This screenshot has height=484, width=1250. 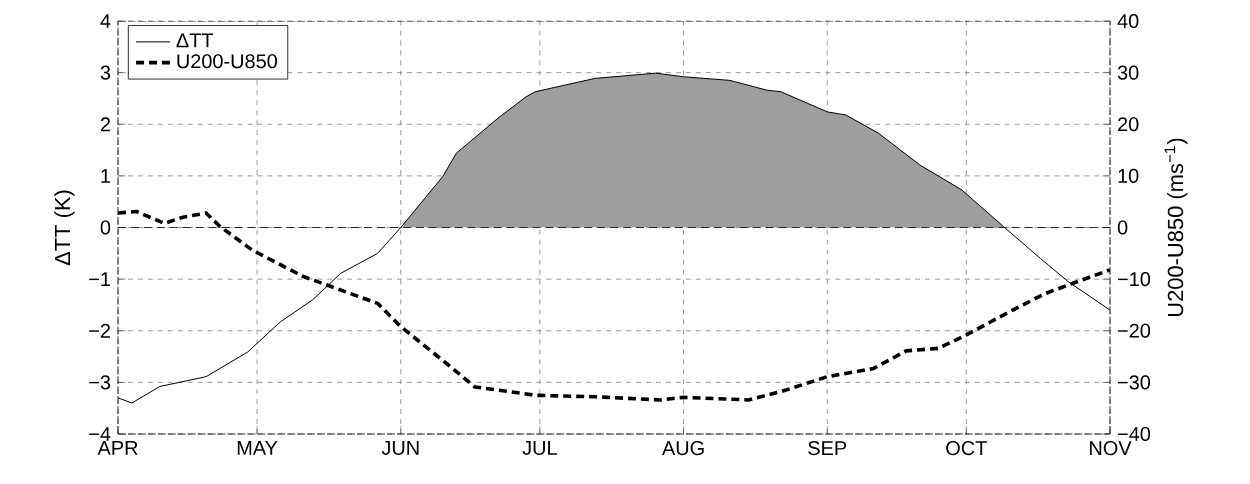 What do you see at coordinates (99, 279) in the screenshot?
I see `y-tick-label: −1` at bounding box center [99, 279].